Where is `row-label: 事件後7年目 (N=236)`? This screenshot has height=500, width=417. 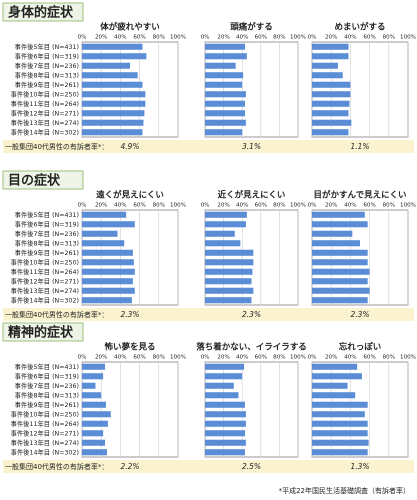
row-label: 事件後7年目 (N=236) is located at coordinates (47, 385).